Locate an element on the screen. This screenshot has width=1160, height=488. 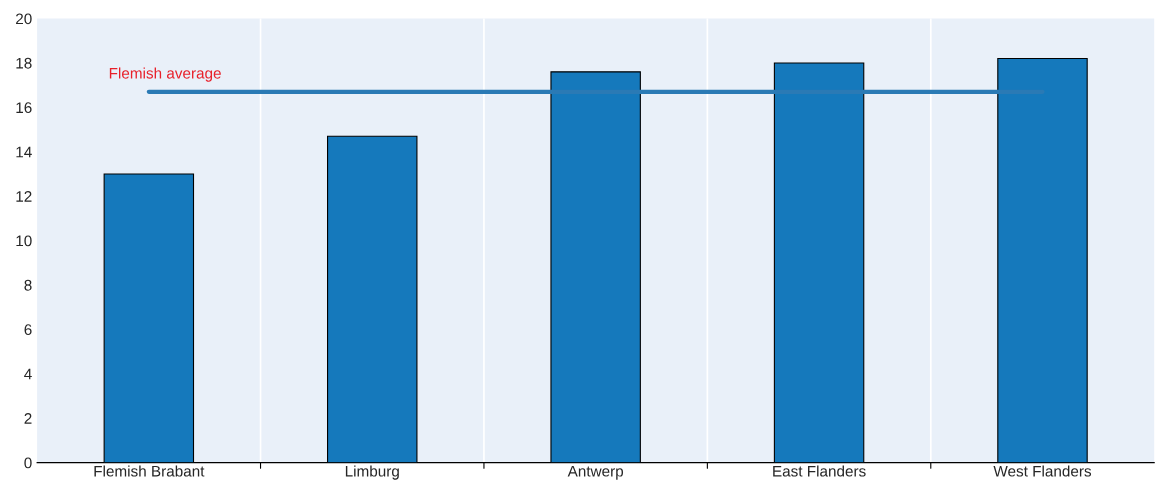
y-tick-label: 20 is located at coordinates (24, 19).